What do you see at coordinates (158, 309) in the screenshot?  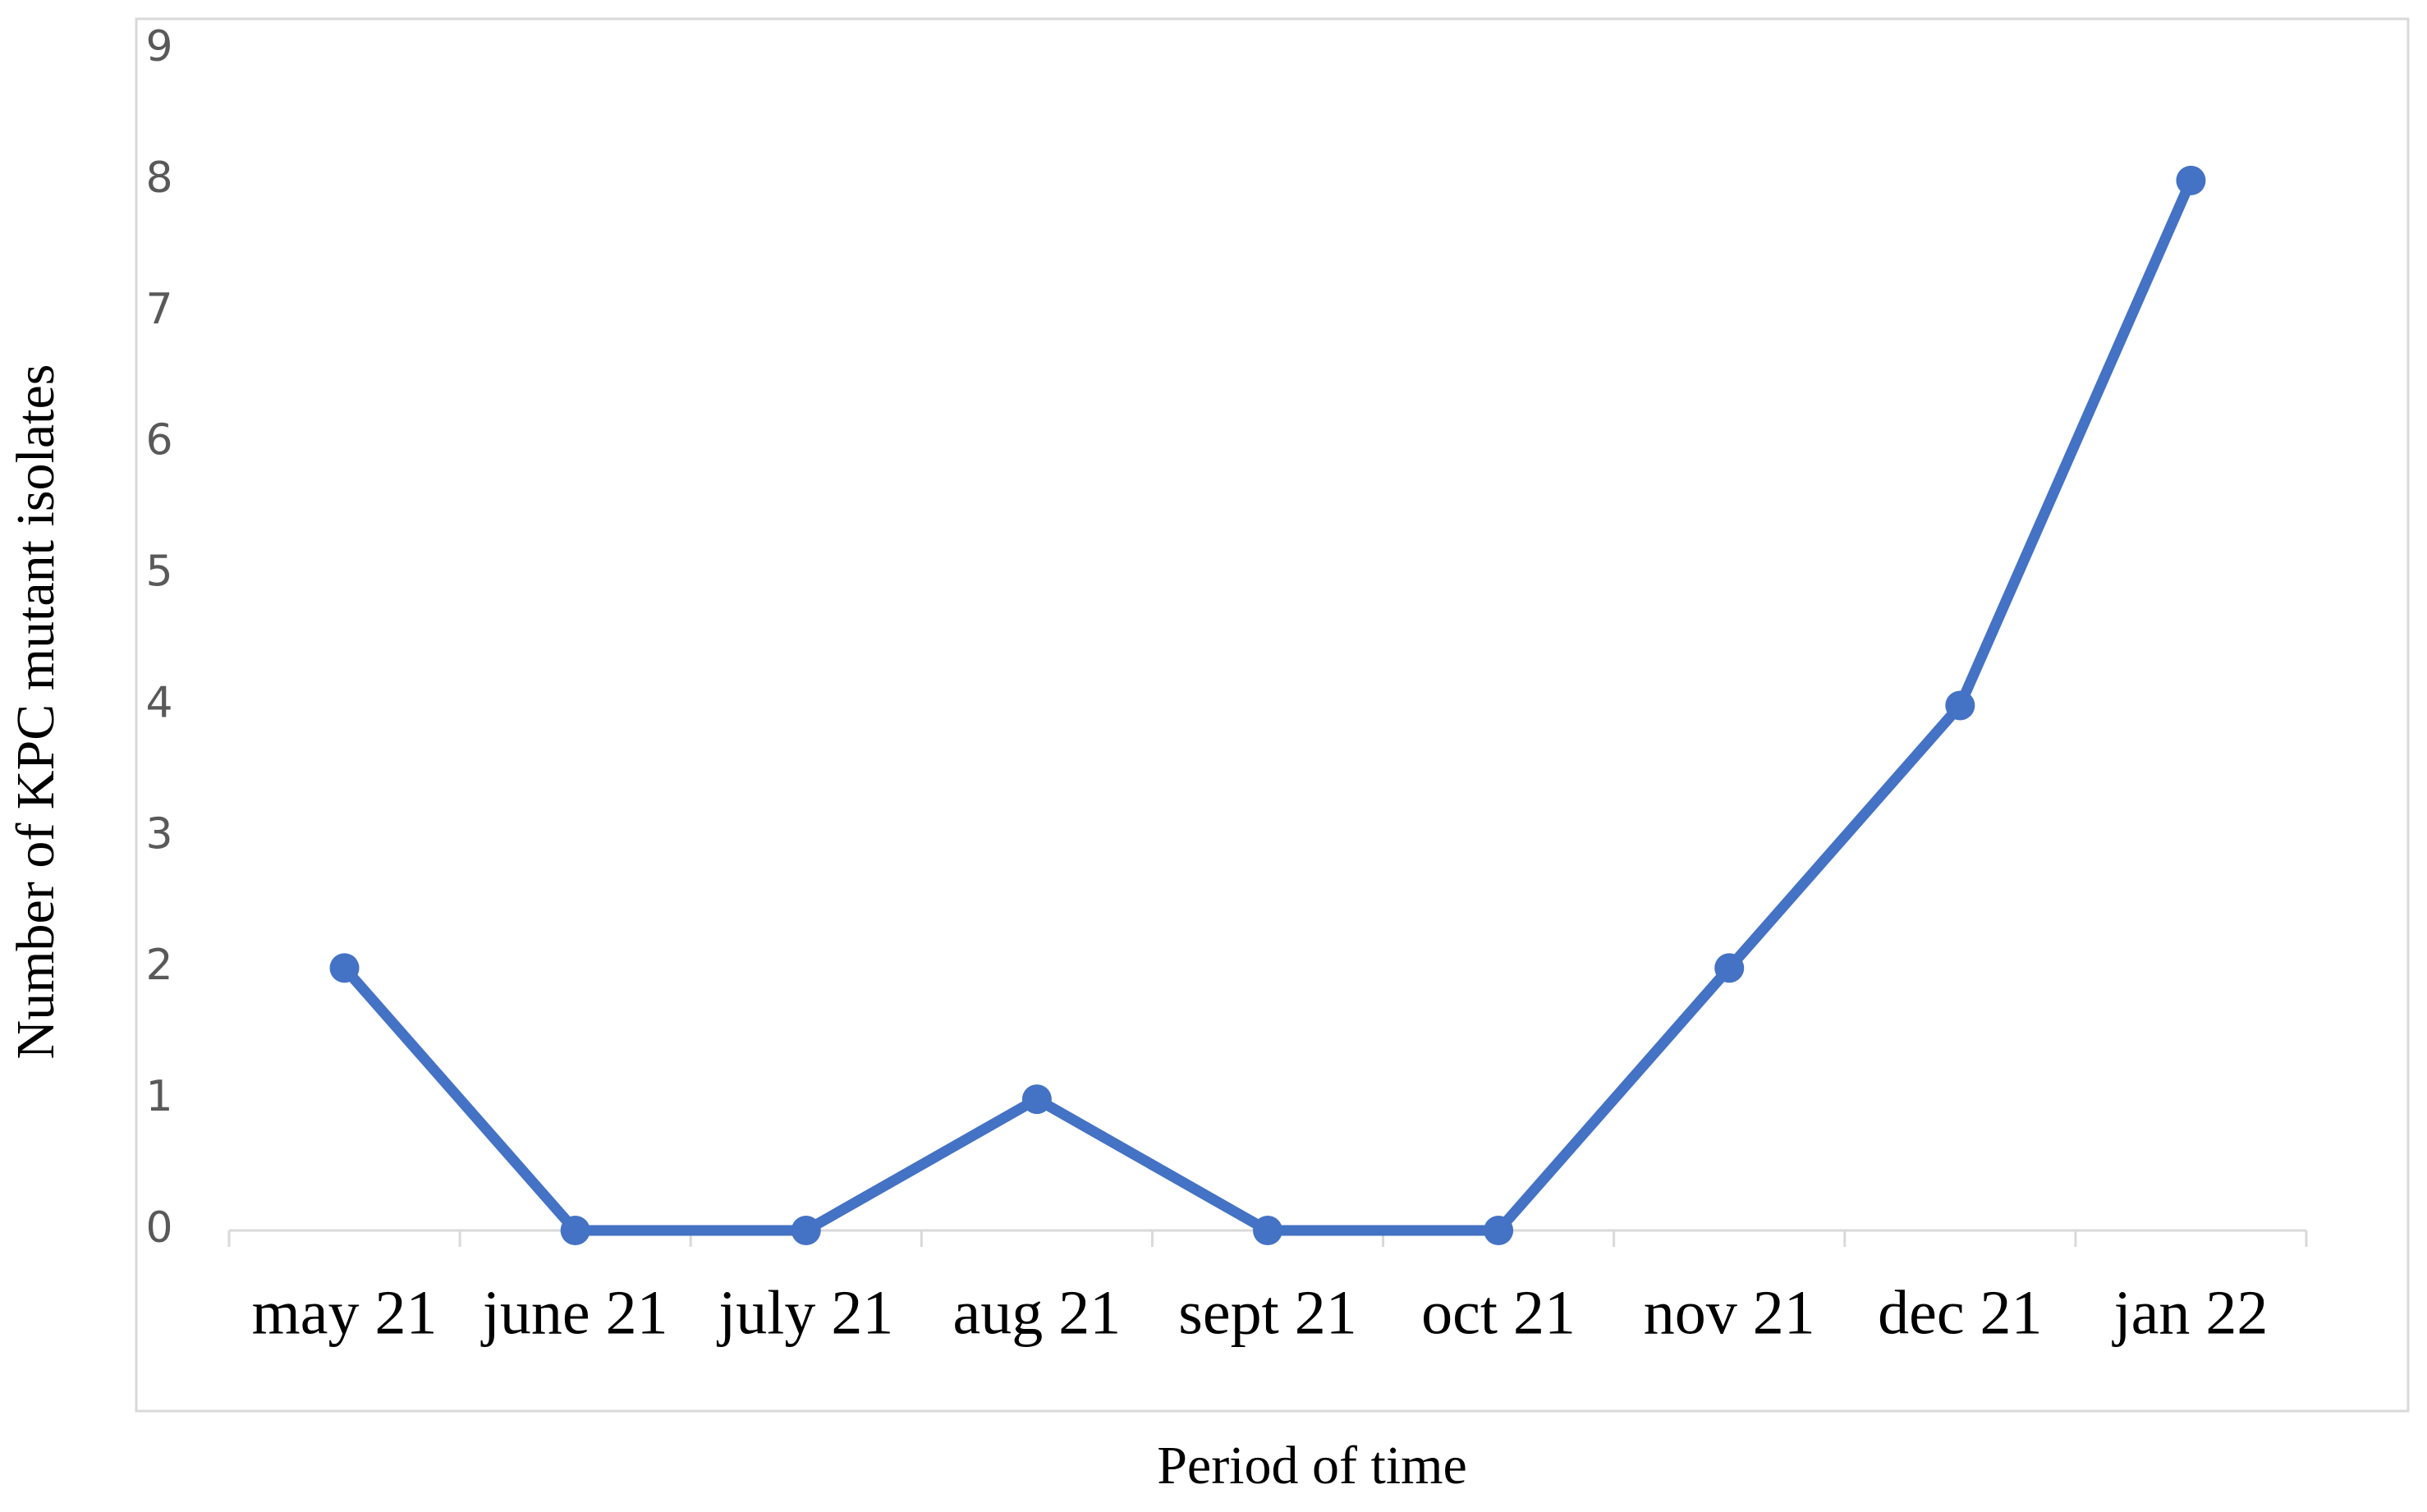 I see `y-tick-label: 7` at bounding box center [158, 309].